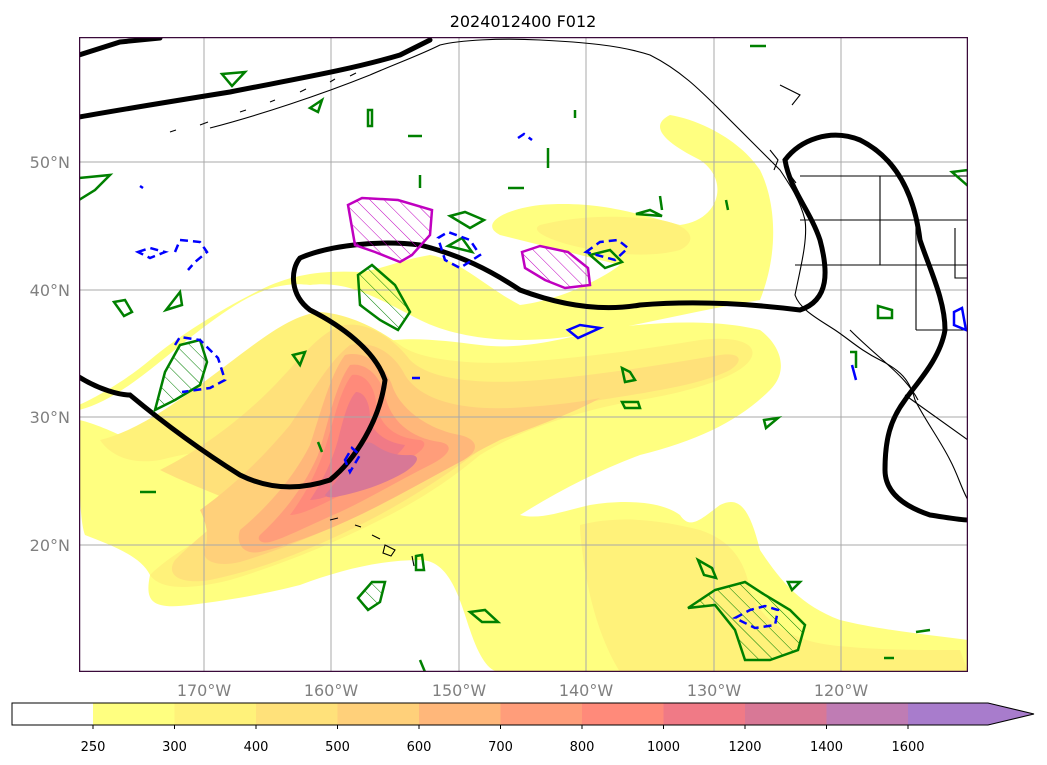 The width and height of the screenshot is (1047, 765). Describe the element at coordinates (372, 542) in the screenshot. I see `hawaii` at that location.